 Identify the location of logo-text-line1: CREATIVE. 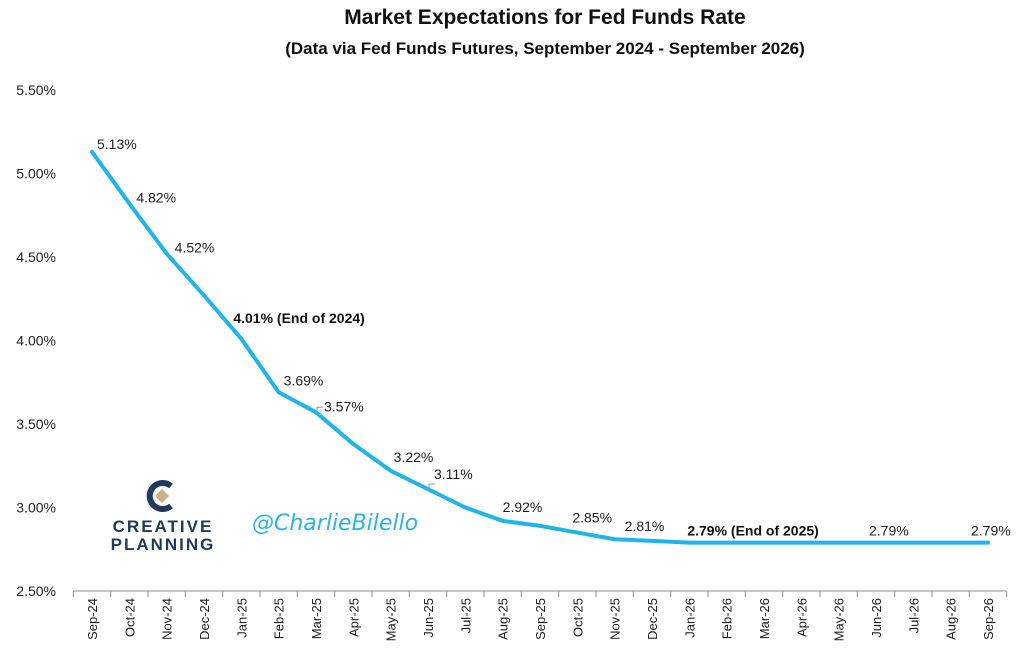
(163, 526).